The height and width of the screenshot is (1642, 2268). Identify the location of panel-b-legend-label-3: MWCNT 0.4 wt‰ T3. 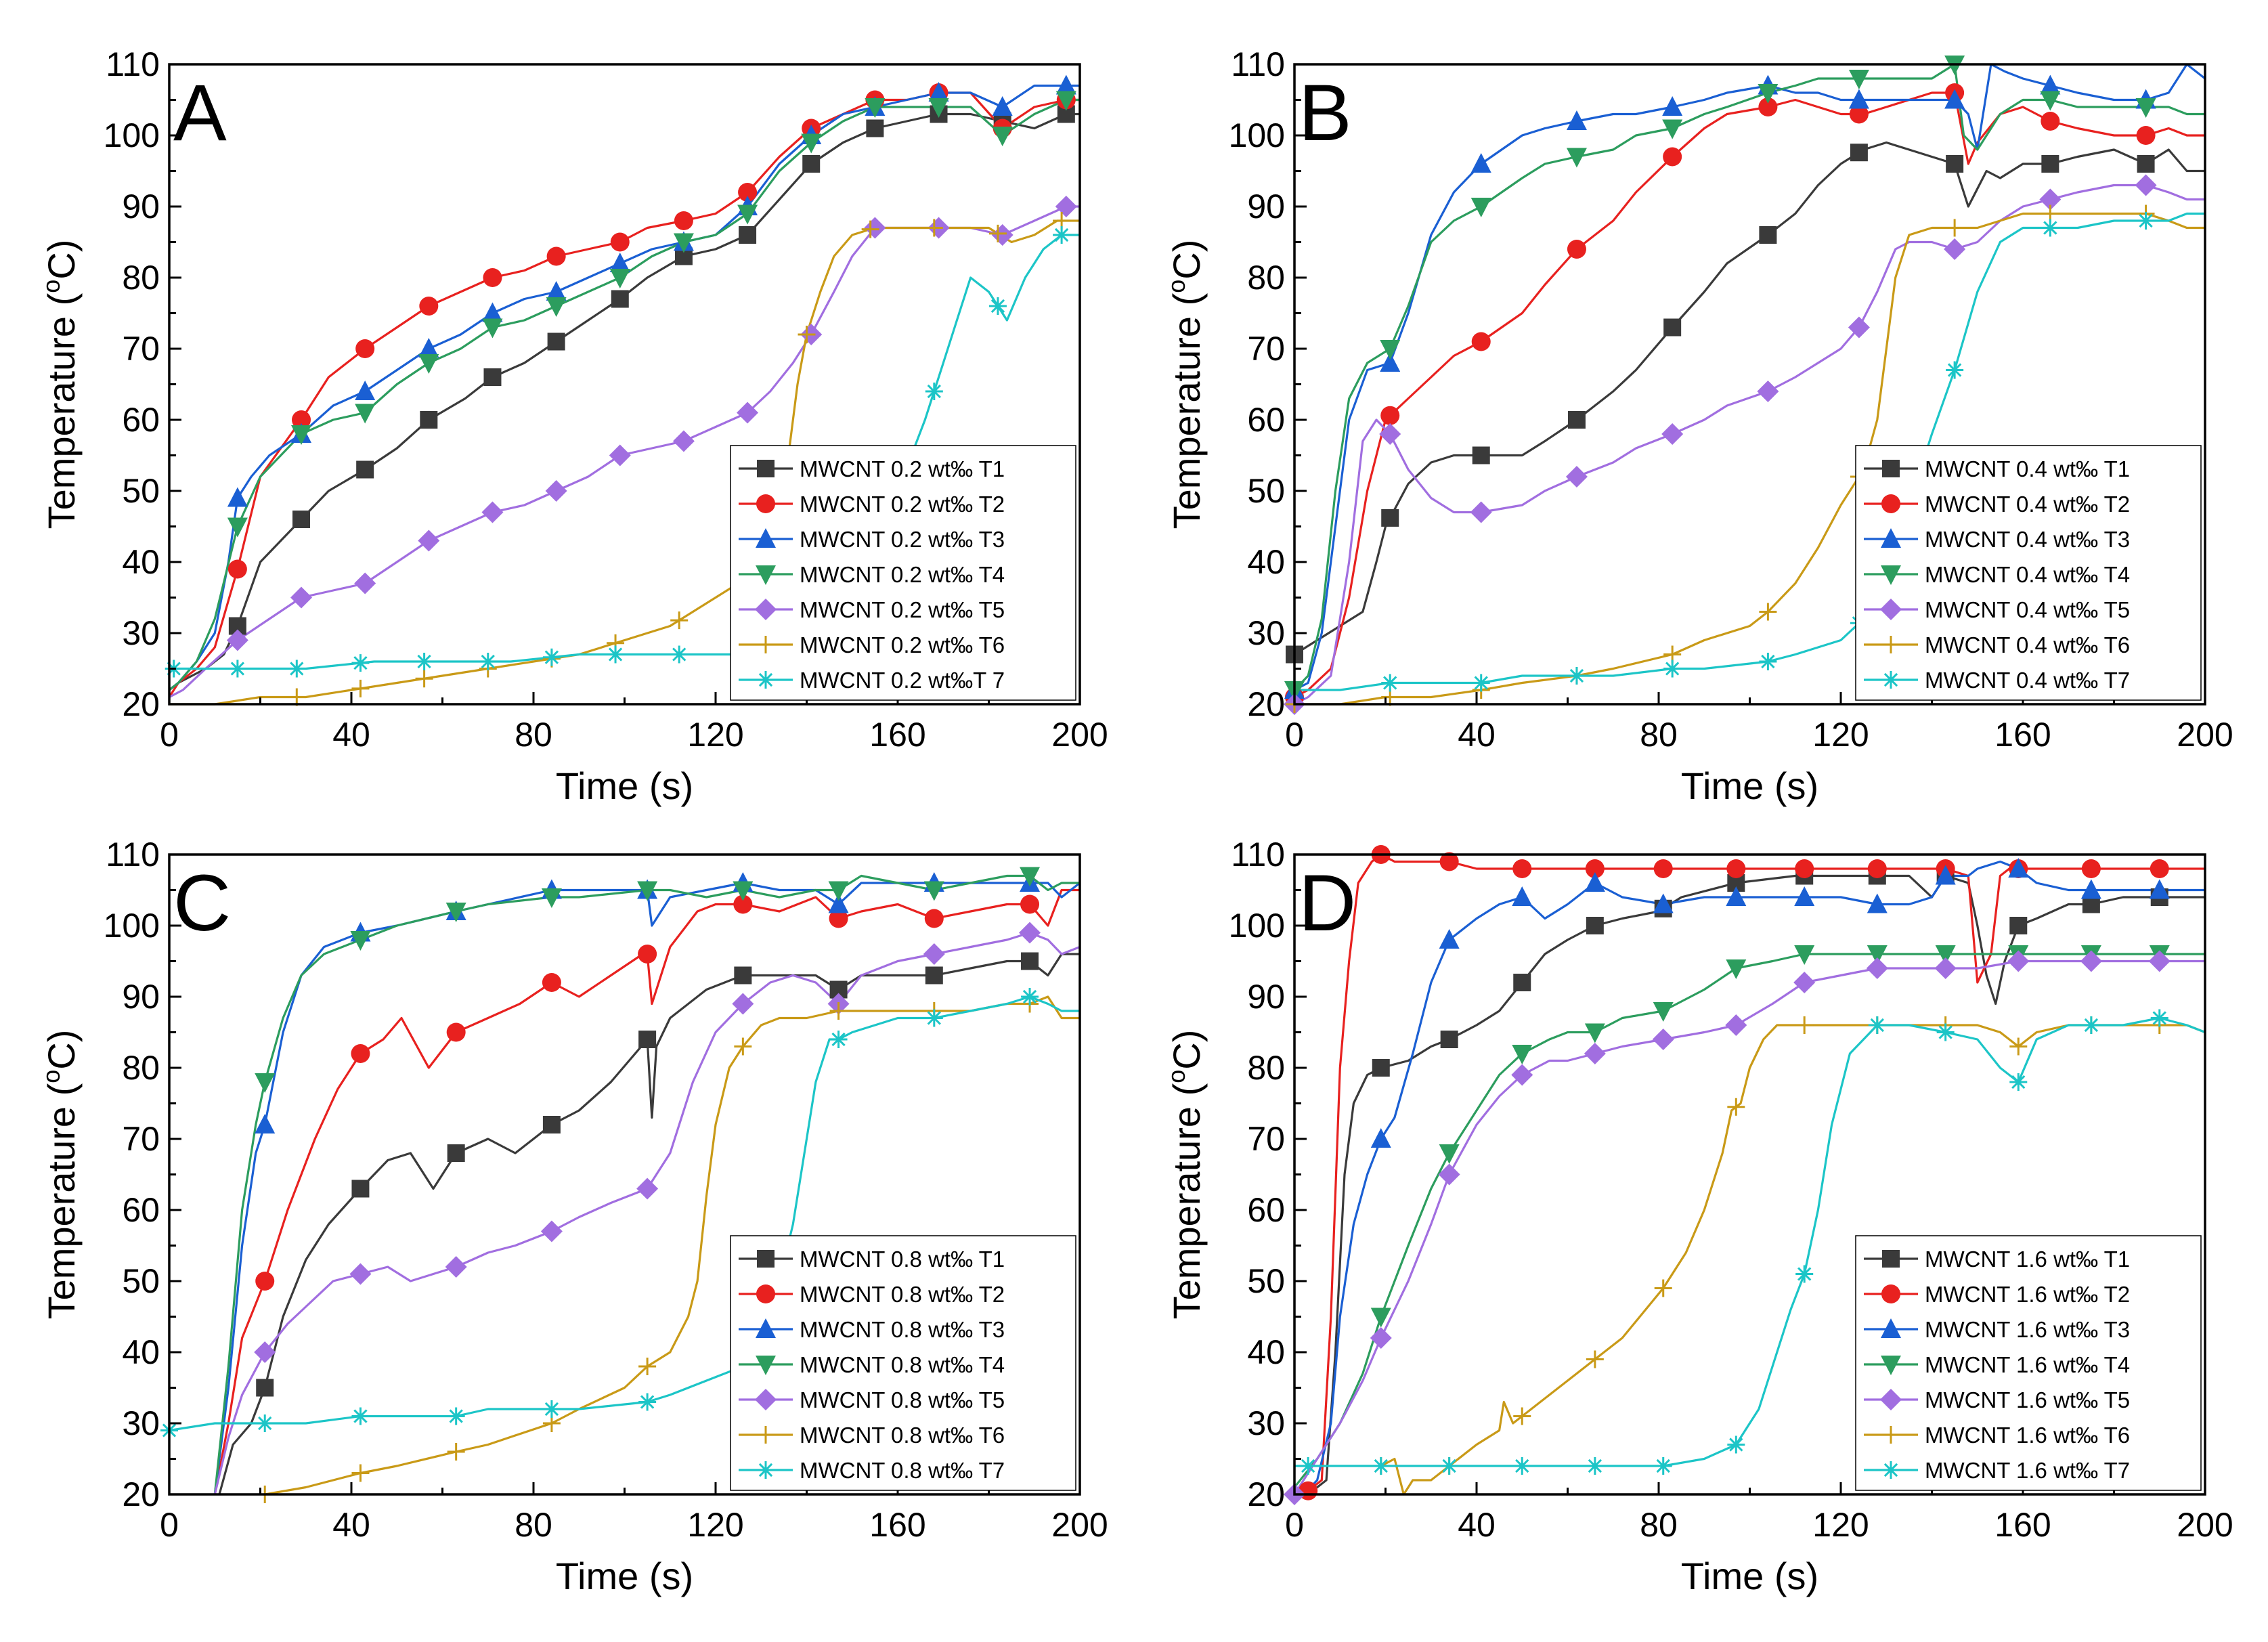
(2027, 540).